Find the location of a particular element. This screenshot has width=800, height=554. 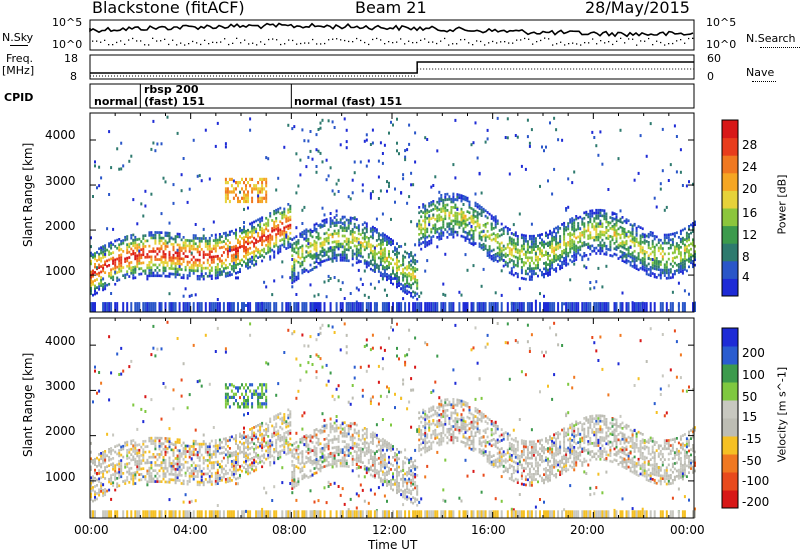

velocity-speck is located at coordinates (177, 338).